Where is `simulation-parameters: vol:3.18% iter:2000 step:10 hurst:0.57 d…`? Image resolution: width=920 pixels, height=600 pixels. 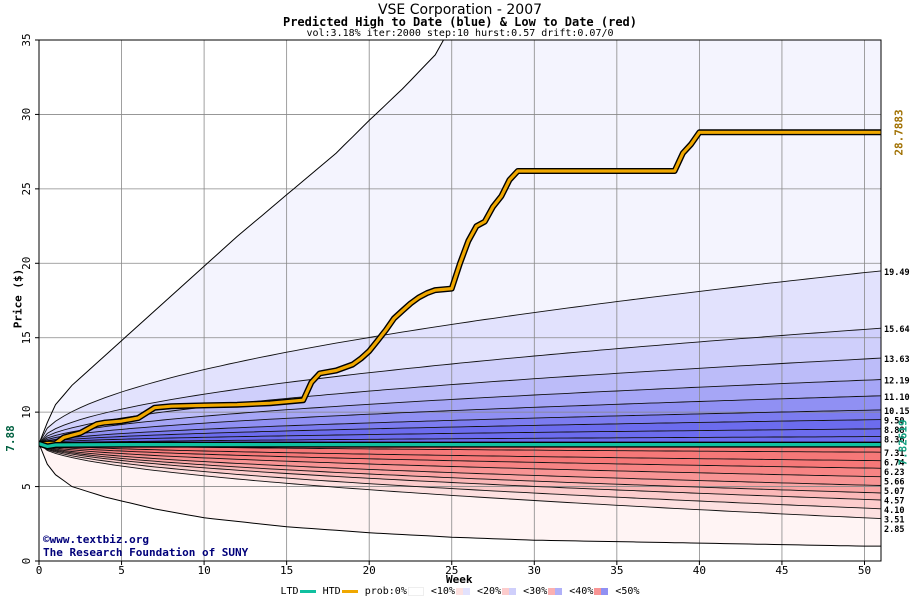
simulation-parameters: vol:3.18% iter:2000 step:10 hurst:0.57 d… is located at coordinates (460, 33).